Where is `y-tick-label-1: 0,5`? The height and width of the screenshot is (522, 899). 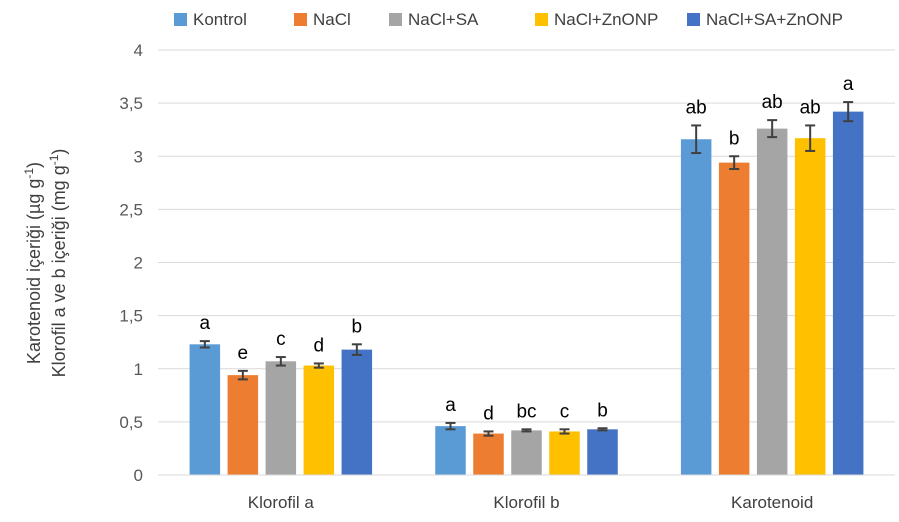
y-tick-label-1: 0,5 is located at coordinates (131, 422).